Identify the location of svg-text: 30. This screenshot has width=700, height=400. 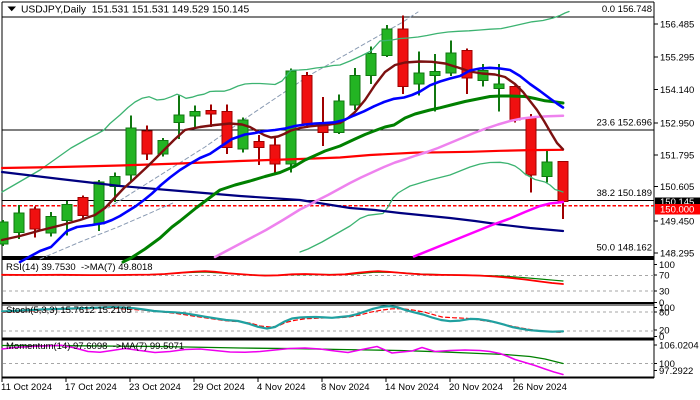
(664, 292).